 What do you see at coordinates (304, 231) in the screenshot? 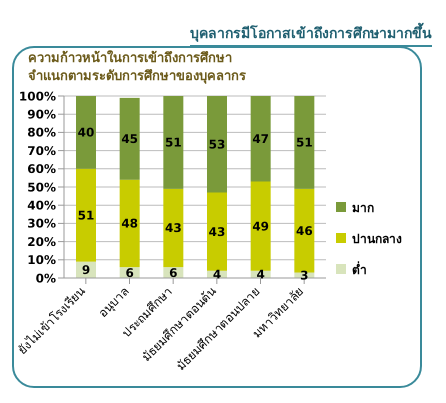
I see `data-label: 46` at bounding box center [304, 231].